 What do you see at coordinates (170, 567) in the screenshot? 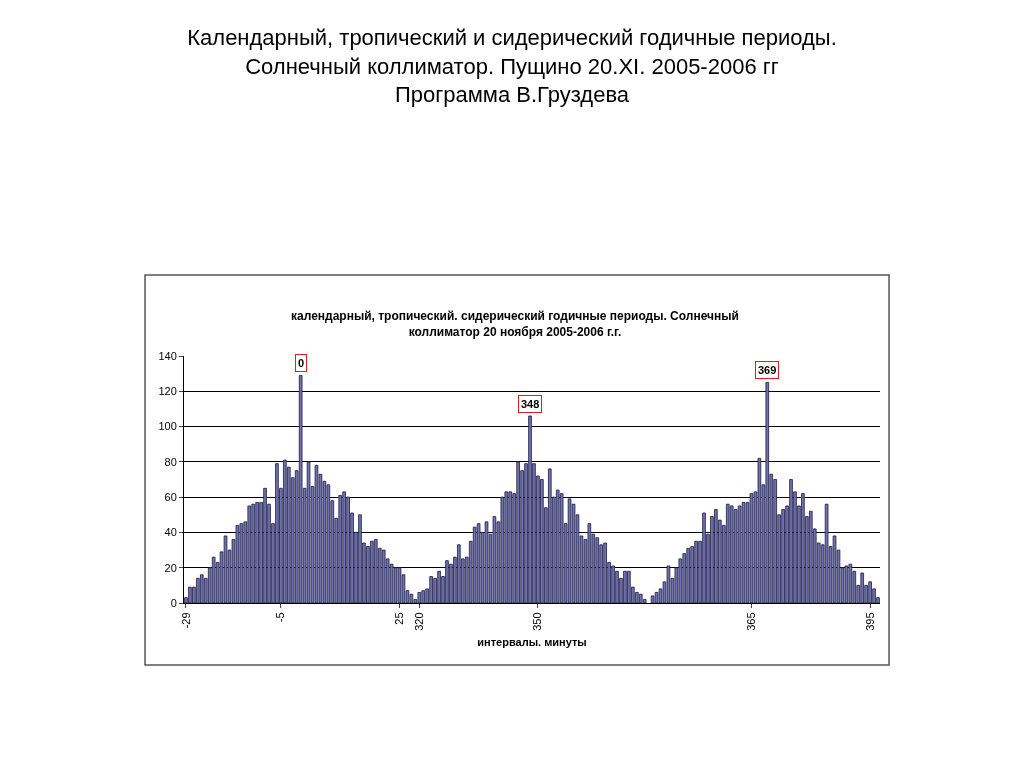
I see `y-tick-label: 20` at bounding box center [170, 567].